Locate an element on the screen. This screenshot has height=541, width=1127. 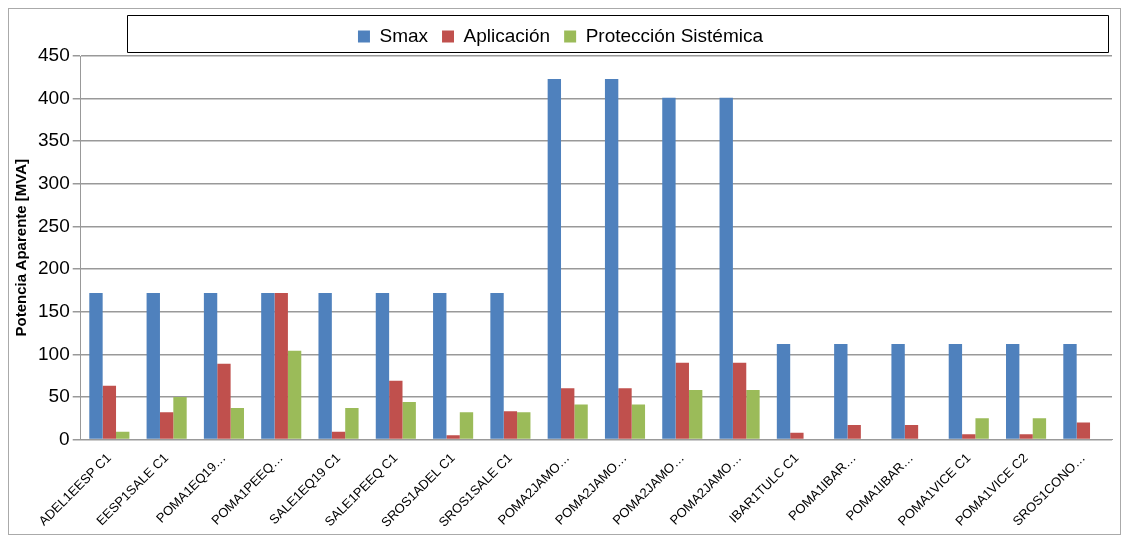
y-tick-label: 50 is located at coordinates (59, 396).